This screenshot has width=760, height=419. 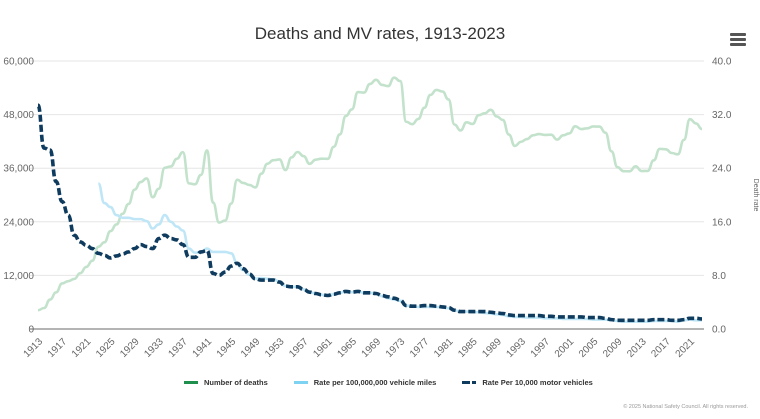 I want to click on legend-label: Rate per 100,000,000 vehicle miles, so click(x=375, y=382).